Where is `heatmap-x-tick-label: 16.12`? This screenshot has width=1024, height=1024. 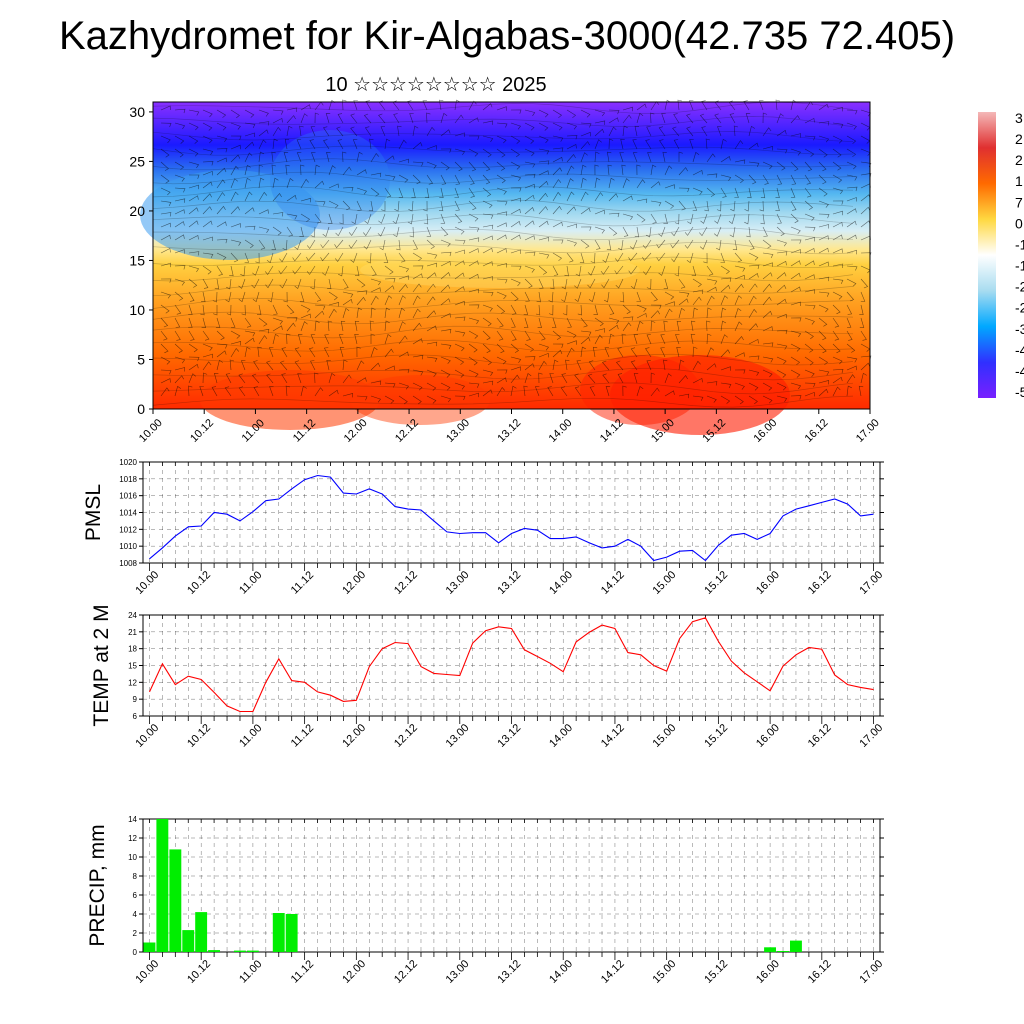 heatmap-x-tick-label: 16.12 is located at coordinates (817, 431).